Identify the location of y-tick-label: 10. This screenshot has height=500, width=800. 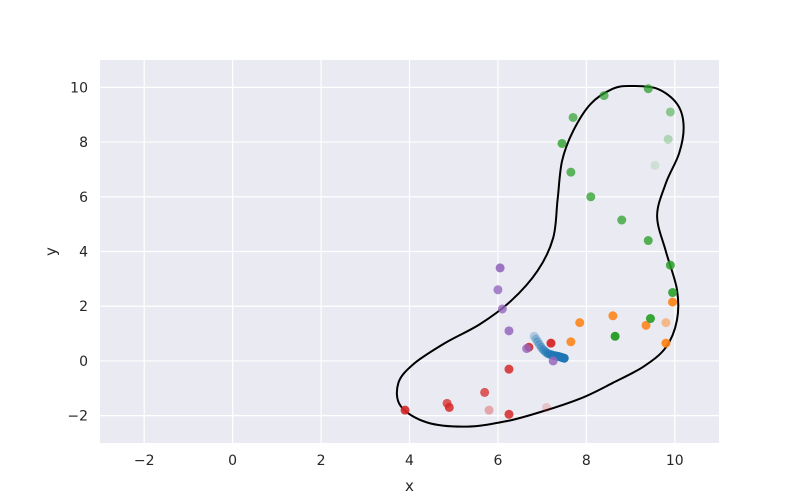
(79, 88).